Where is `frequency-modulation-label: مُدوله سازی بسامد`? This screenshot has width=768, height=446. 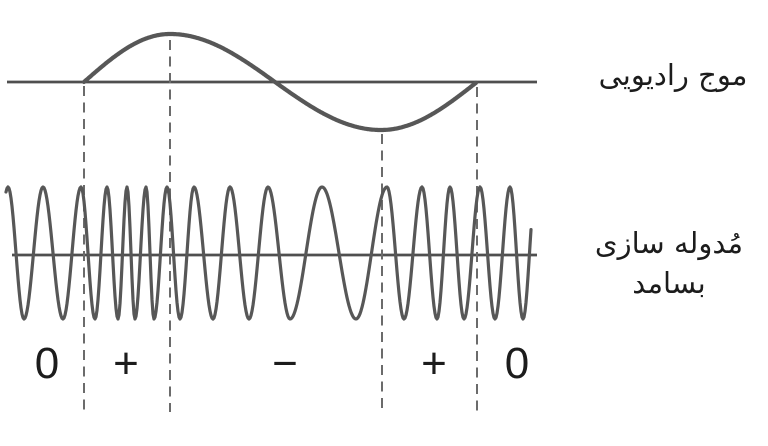
frequency-modulation-label: مُدوله سازی بسامد is located at coordinates (666, 263).